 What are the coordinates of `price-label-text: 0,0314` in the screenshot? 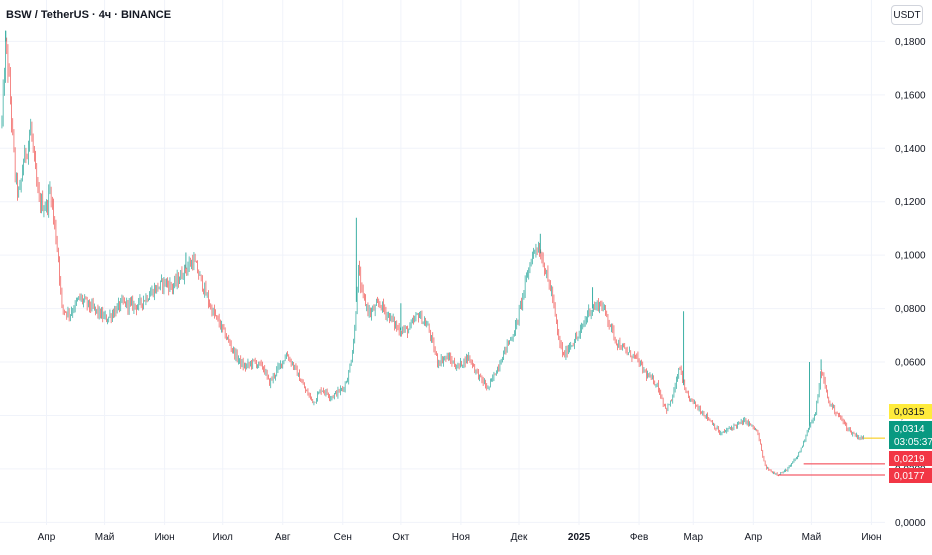 It's located at (909, 429).